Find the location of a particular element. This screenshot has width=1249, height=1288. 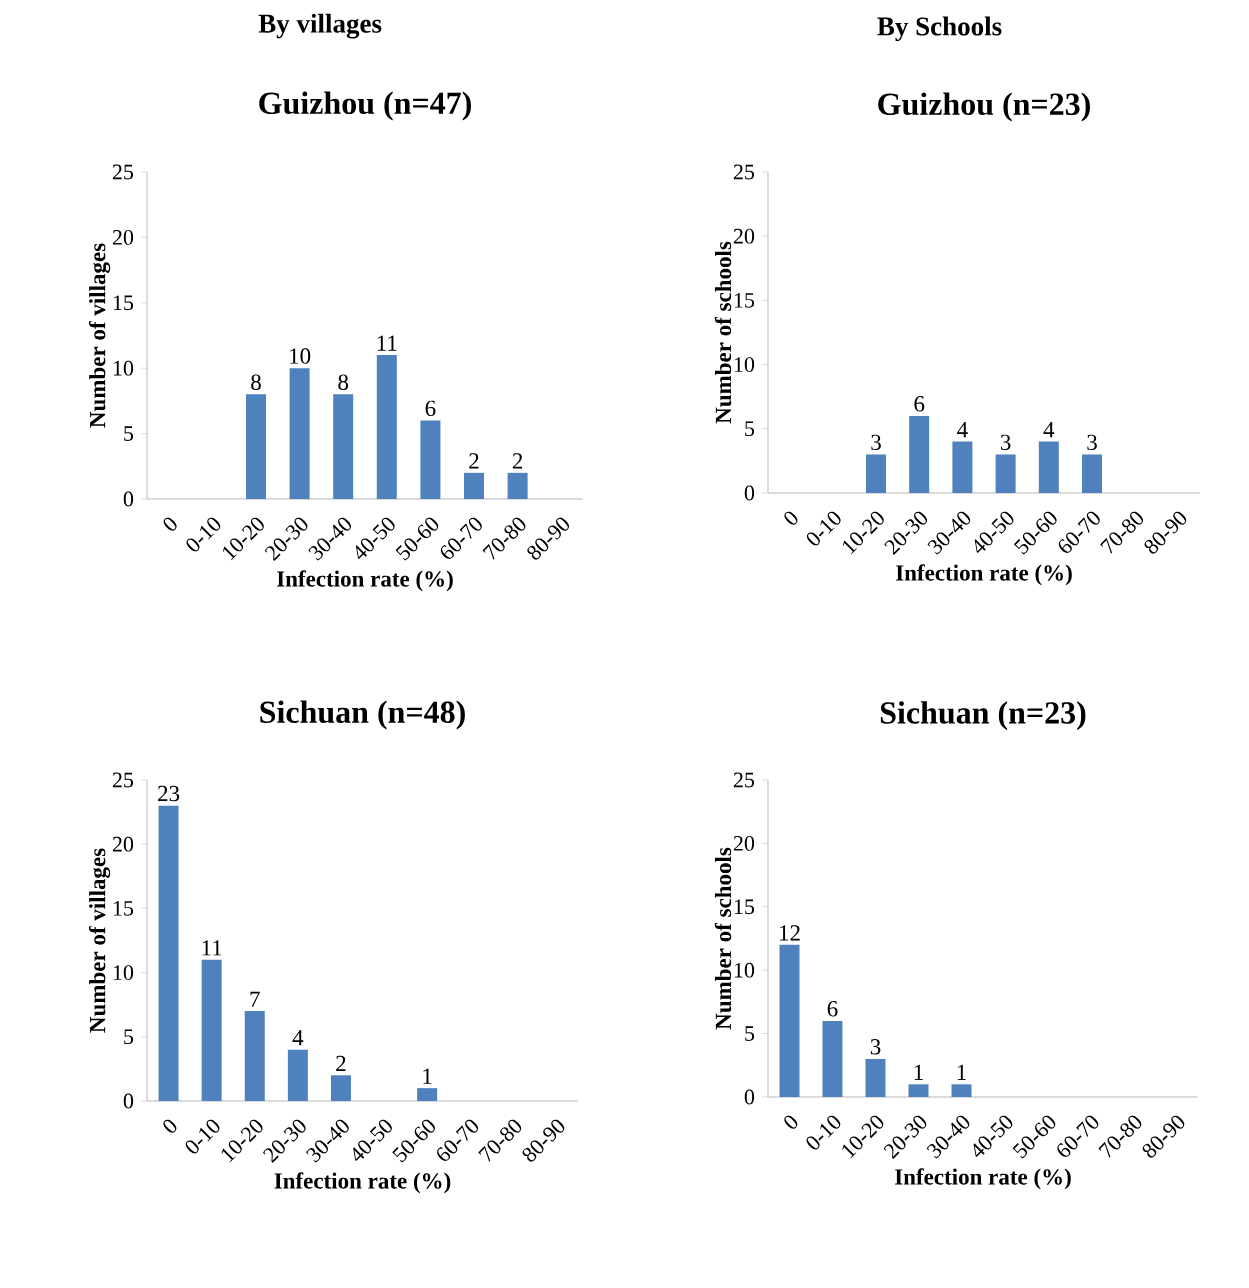

text: By villages is located at coordinates (320, 26).